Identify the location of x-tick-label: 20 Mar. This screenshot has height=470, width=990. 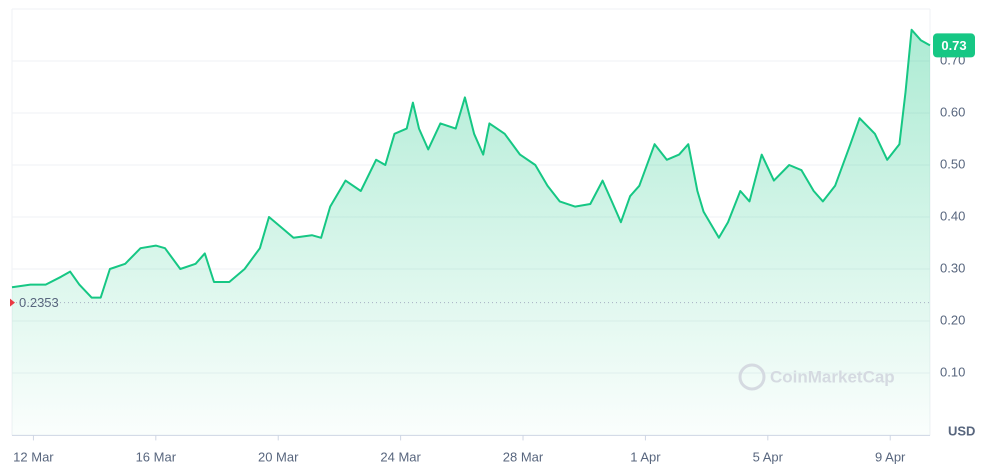
(278, 456).